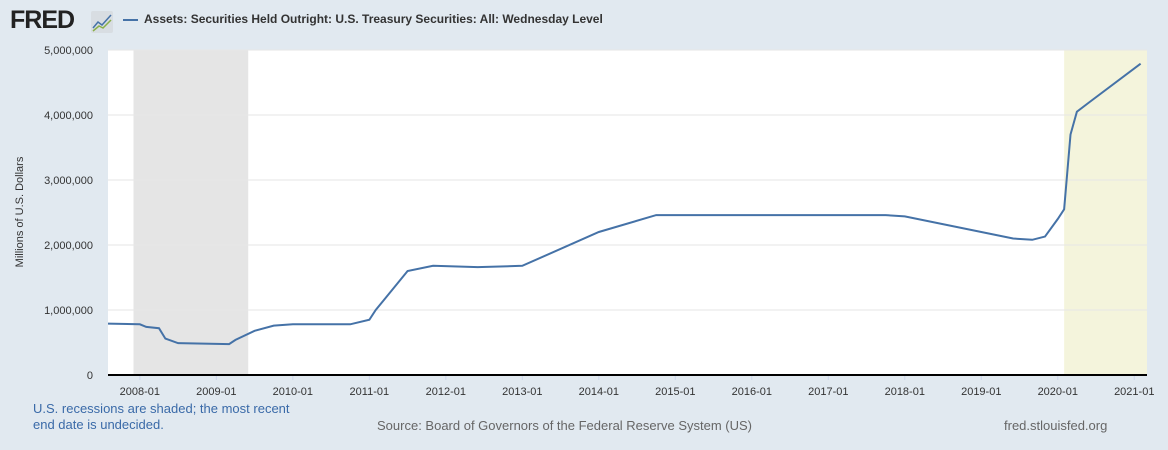  I want to click on x-tick-label: 2015-01, so click(675, 392).